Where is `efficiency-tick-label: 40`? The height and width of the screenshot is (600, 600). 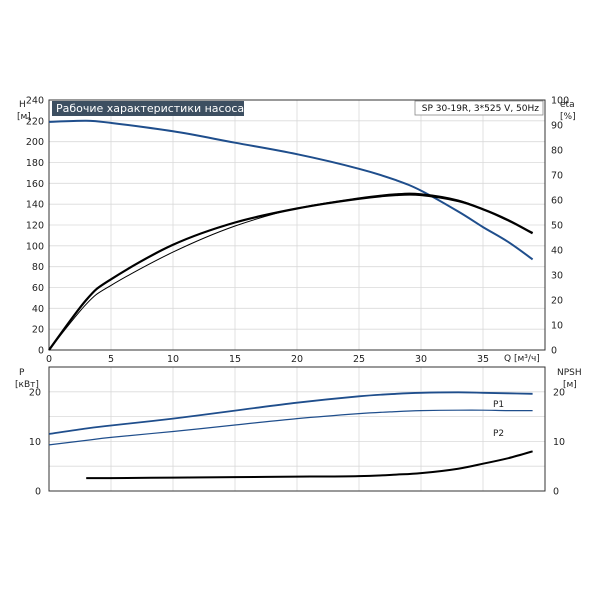
efficiency-tick-label: 40 is located at coordinates (557, 251).